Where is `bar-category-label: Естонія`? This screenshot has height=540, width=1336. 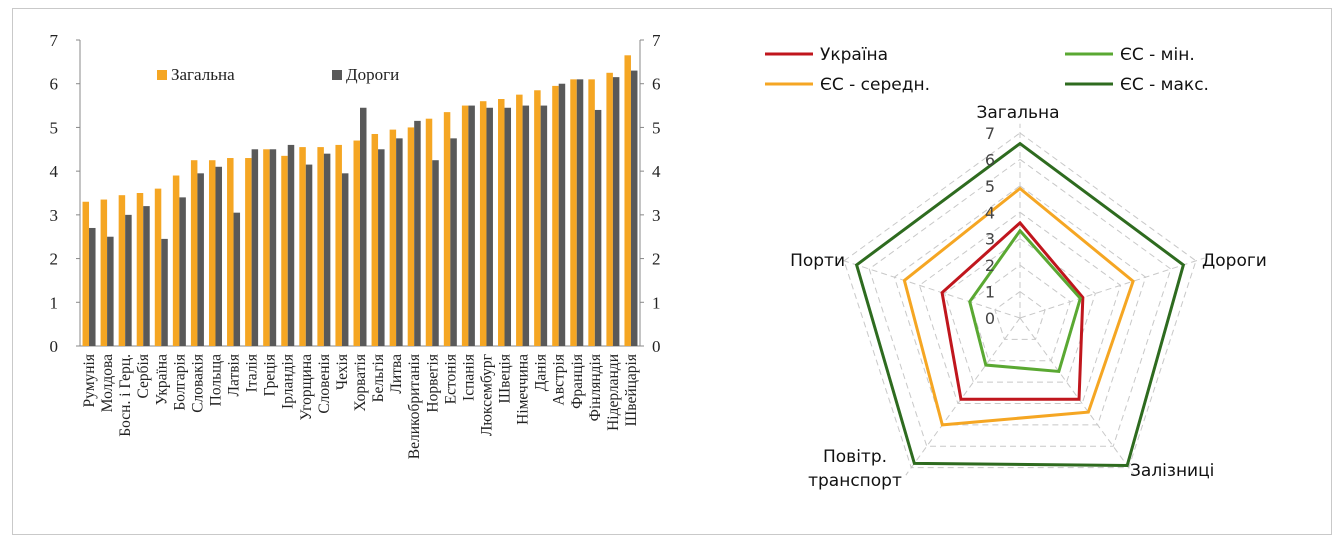
bar-category-label: Естонія is located at coordinates (450, 379).